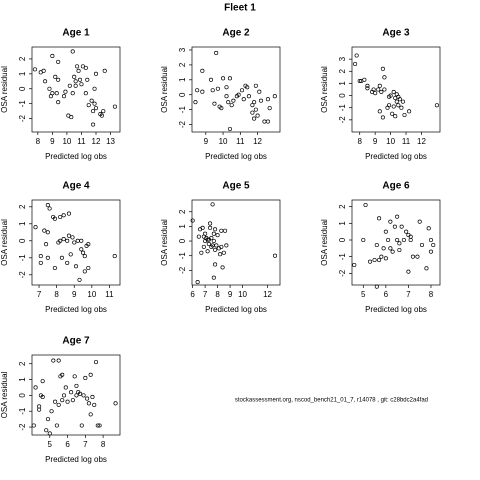  I want to click on x-tick-label: 5, so click(50, 444).